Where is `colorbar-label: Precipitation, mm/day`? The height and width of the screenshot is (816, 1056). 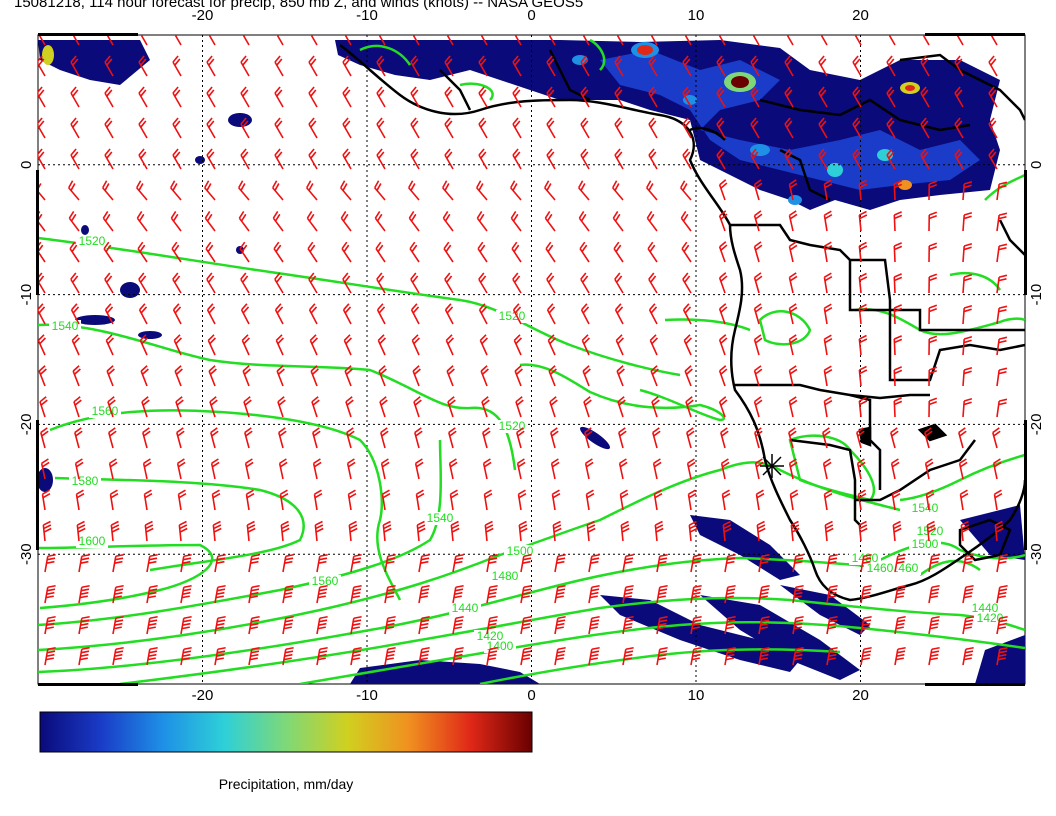 colorbar-label: Precipitation, mm/day is located at coordinates (286, 784).